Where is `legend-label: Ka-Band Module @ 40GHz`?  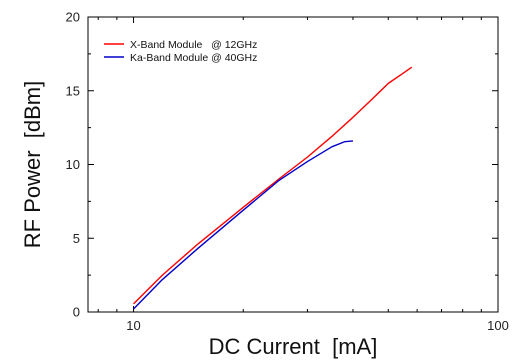 legend-label: Ka-Band Module @ 40GHz is located at coordinates (193, 58).